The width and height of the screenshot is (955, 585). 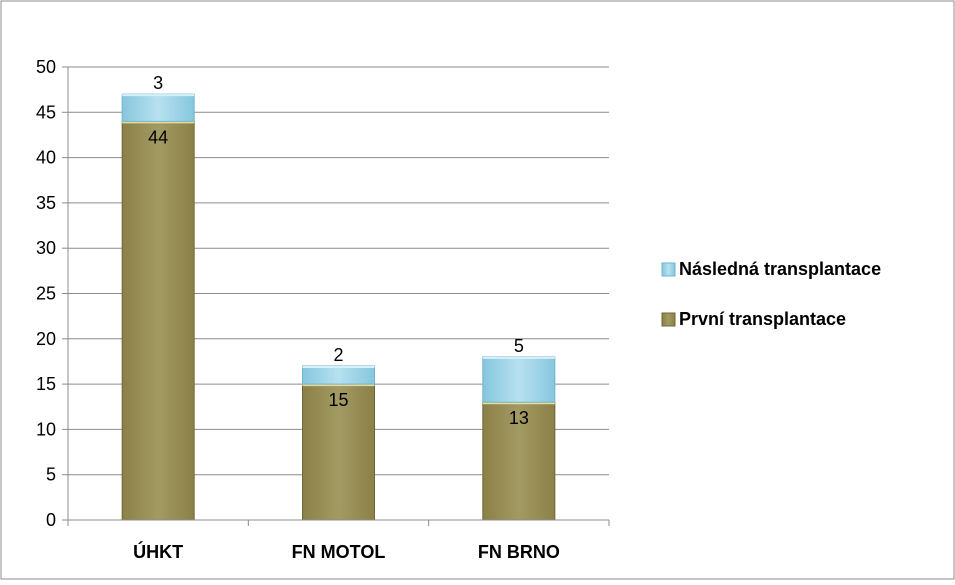 I want to click on data-label: 5, so click(x=519, y=346).